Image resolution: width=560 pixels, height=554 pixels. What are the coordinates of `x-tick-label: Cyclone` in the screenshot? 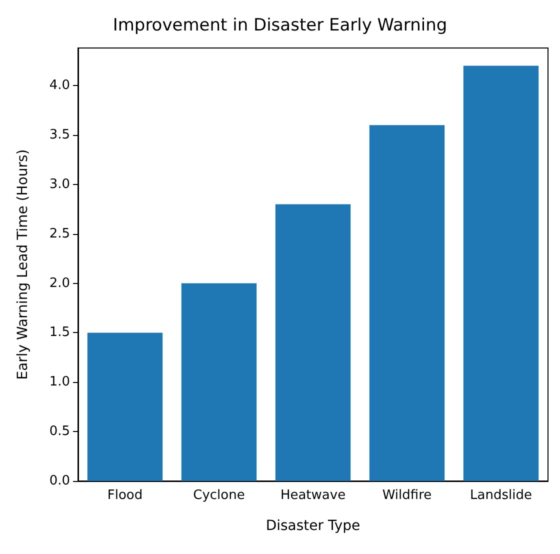 It's located at (219, 495).